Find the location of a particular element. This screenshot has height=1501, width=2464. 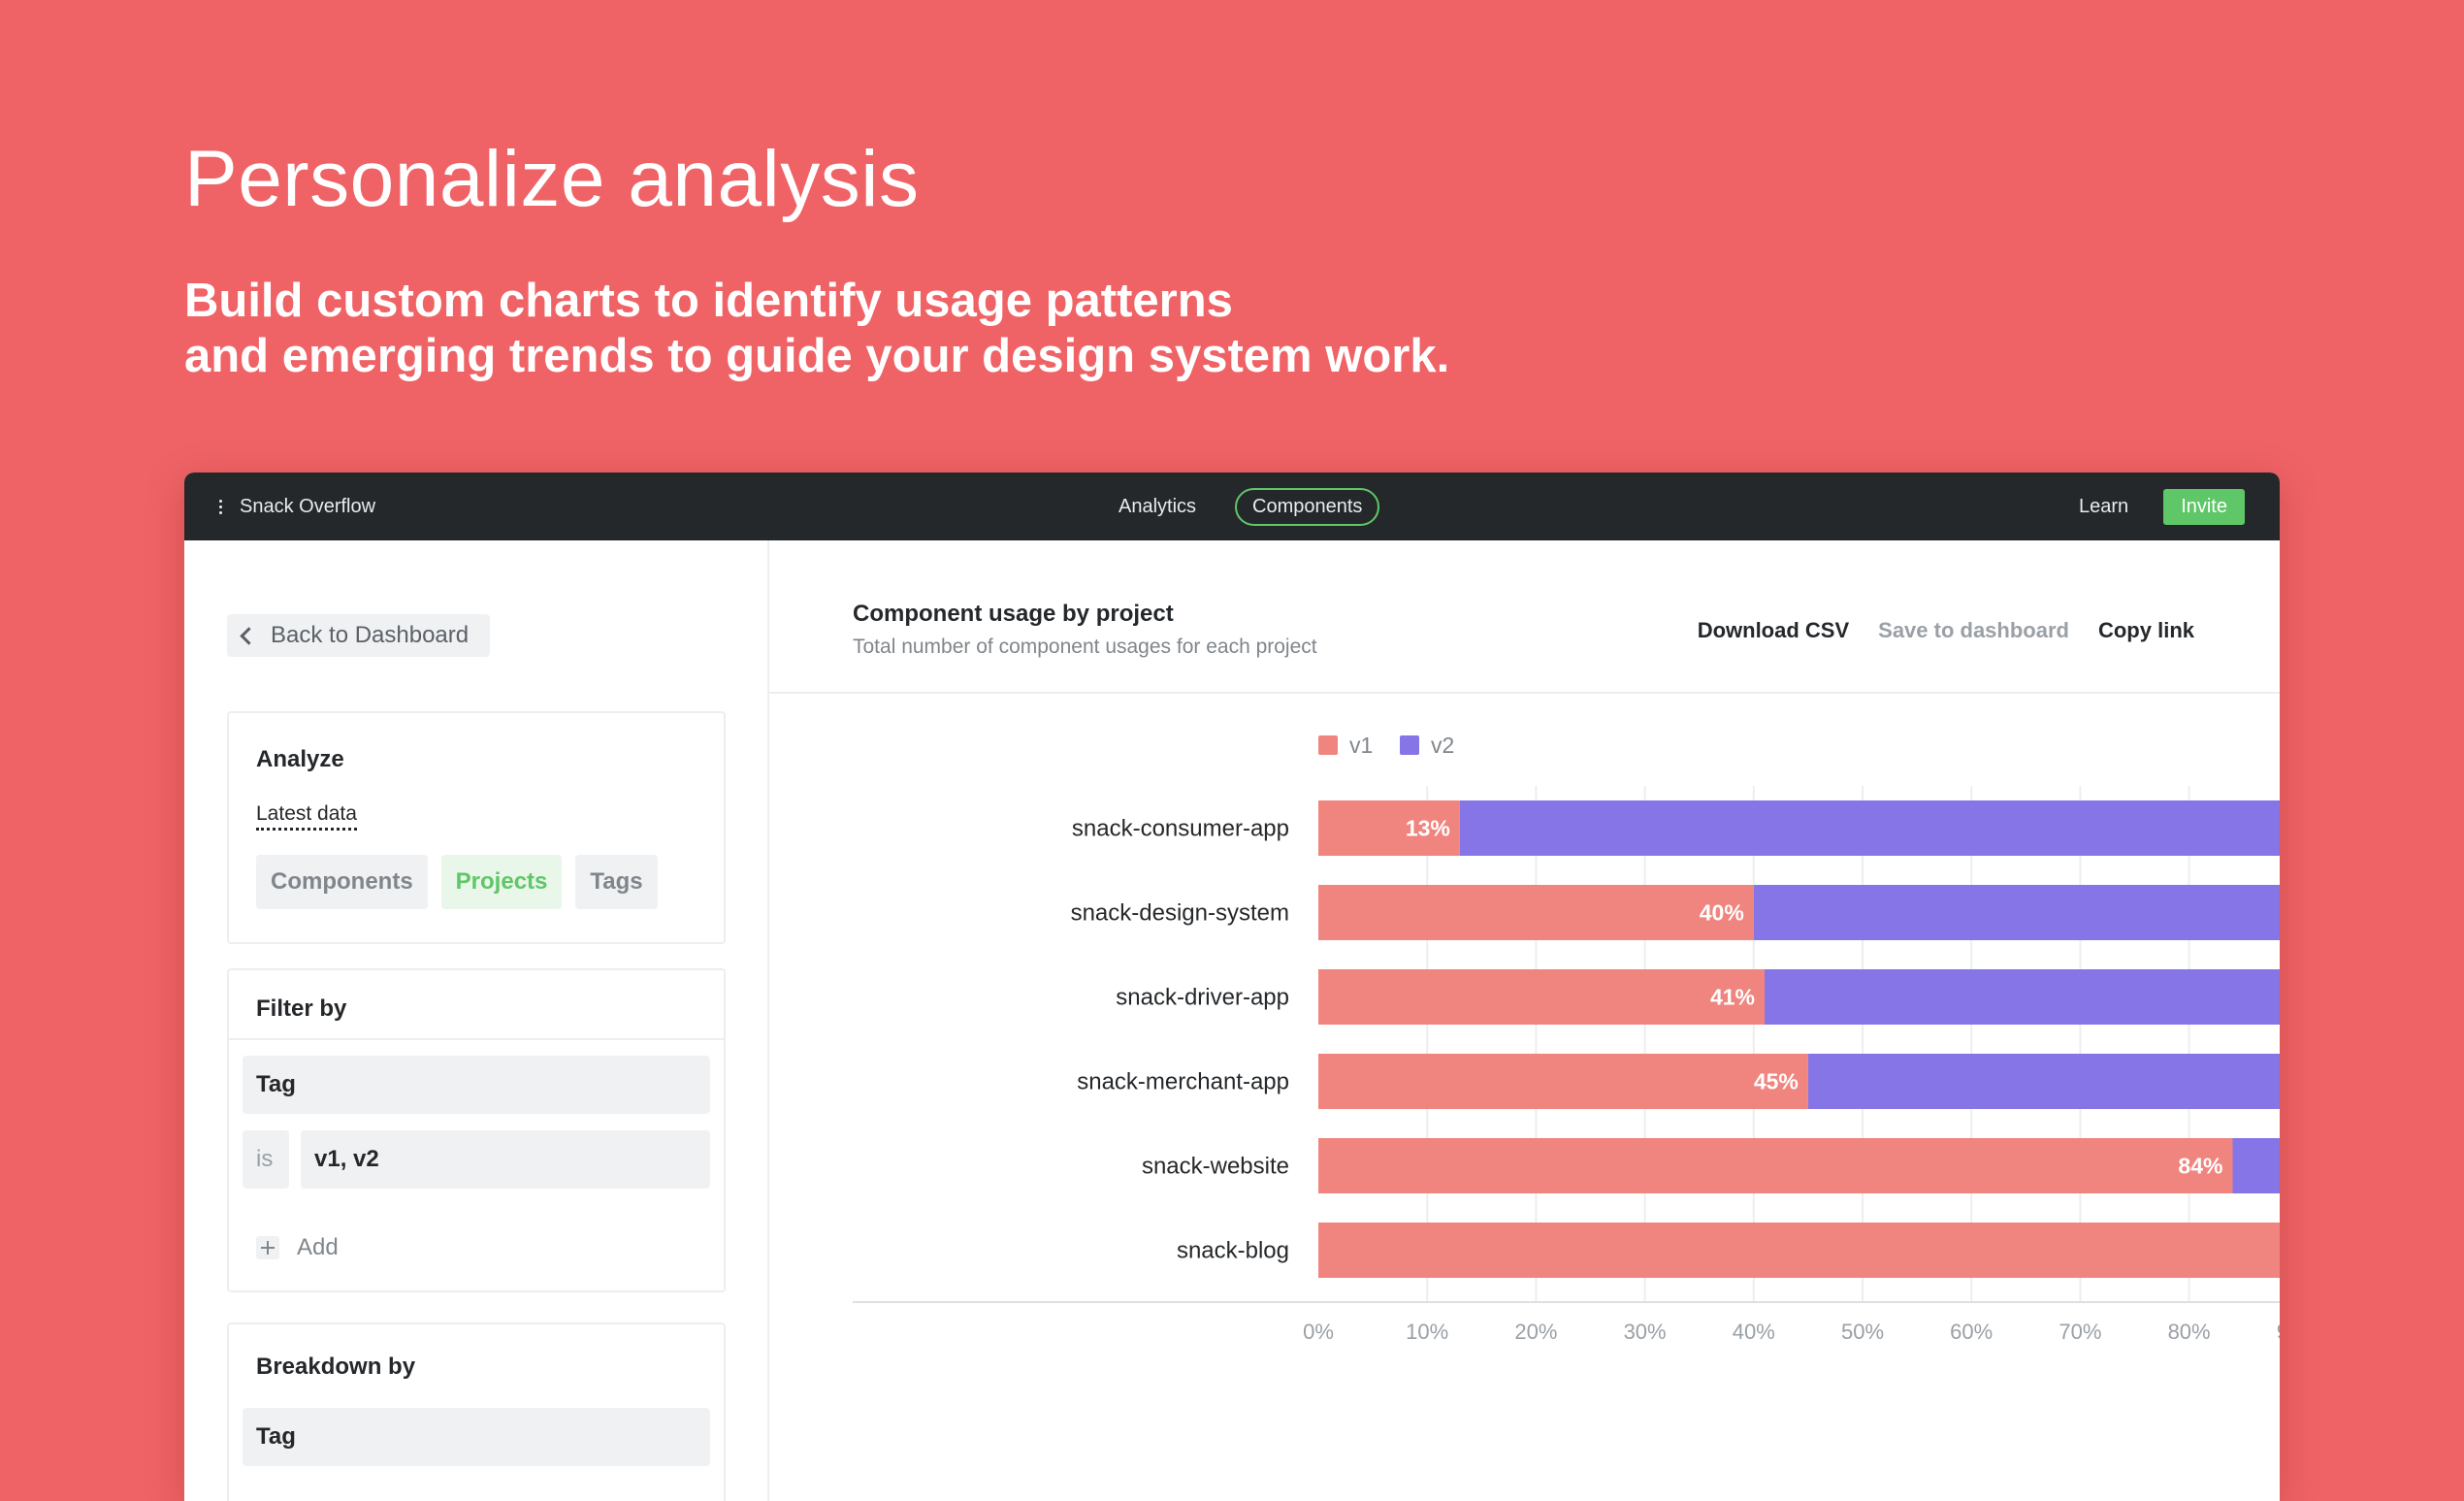

breakdown-key-select: Tag is located at coordinates (476, 1437).